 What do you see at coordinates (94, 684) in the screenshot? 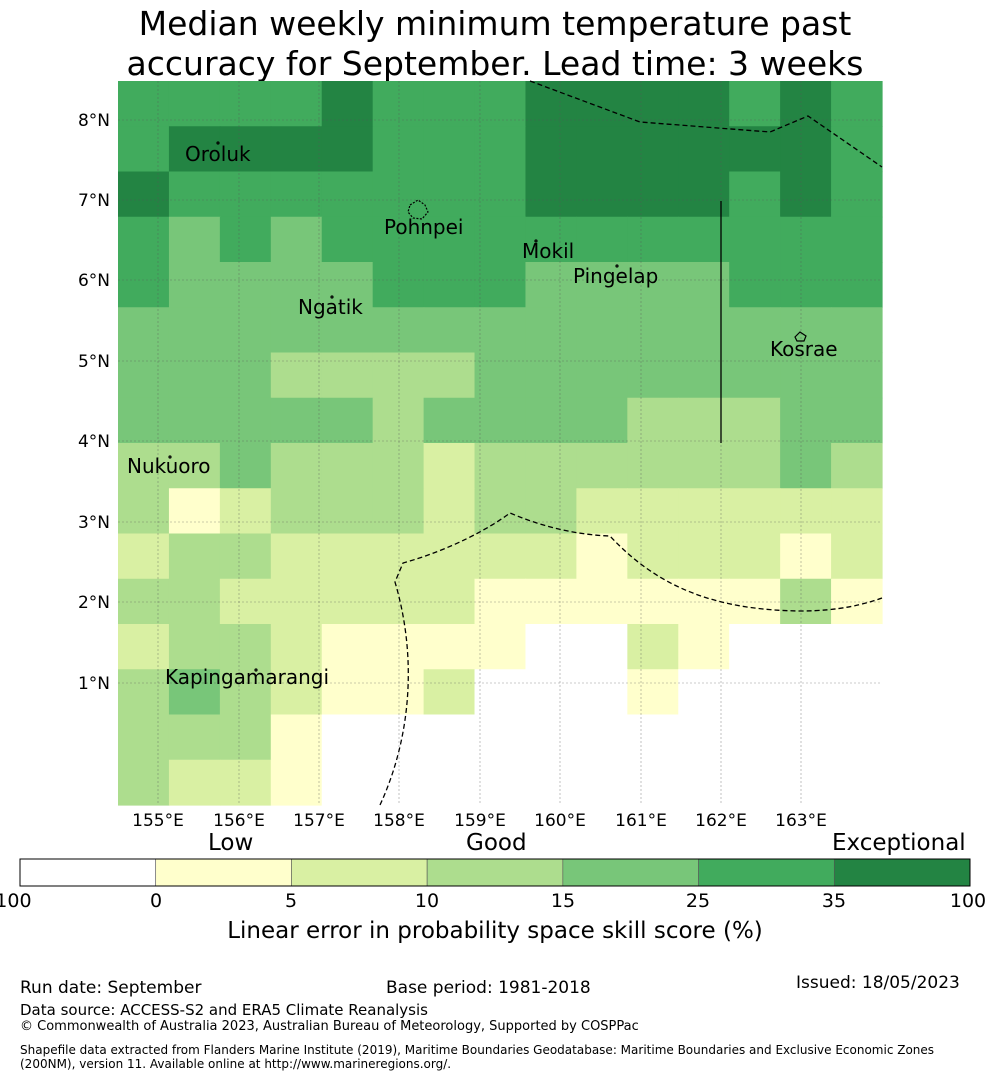
I see `lat-label-1n: 1°N` at bounding box center [94, 684].